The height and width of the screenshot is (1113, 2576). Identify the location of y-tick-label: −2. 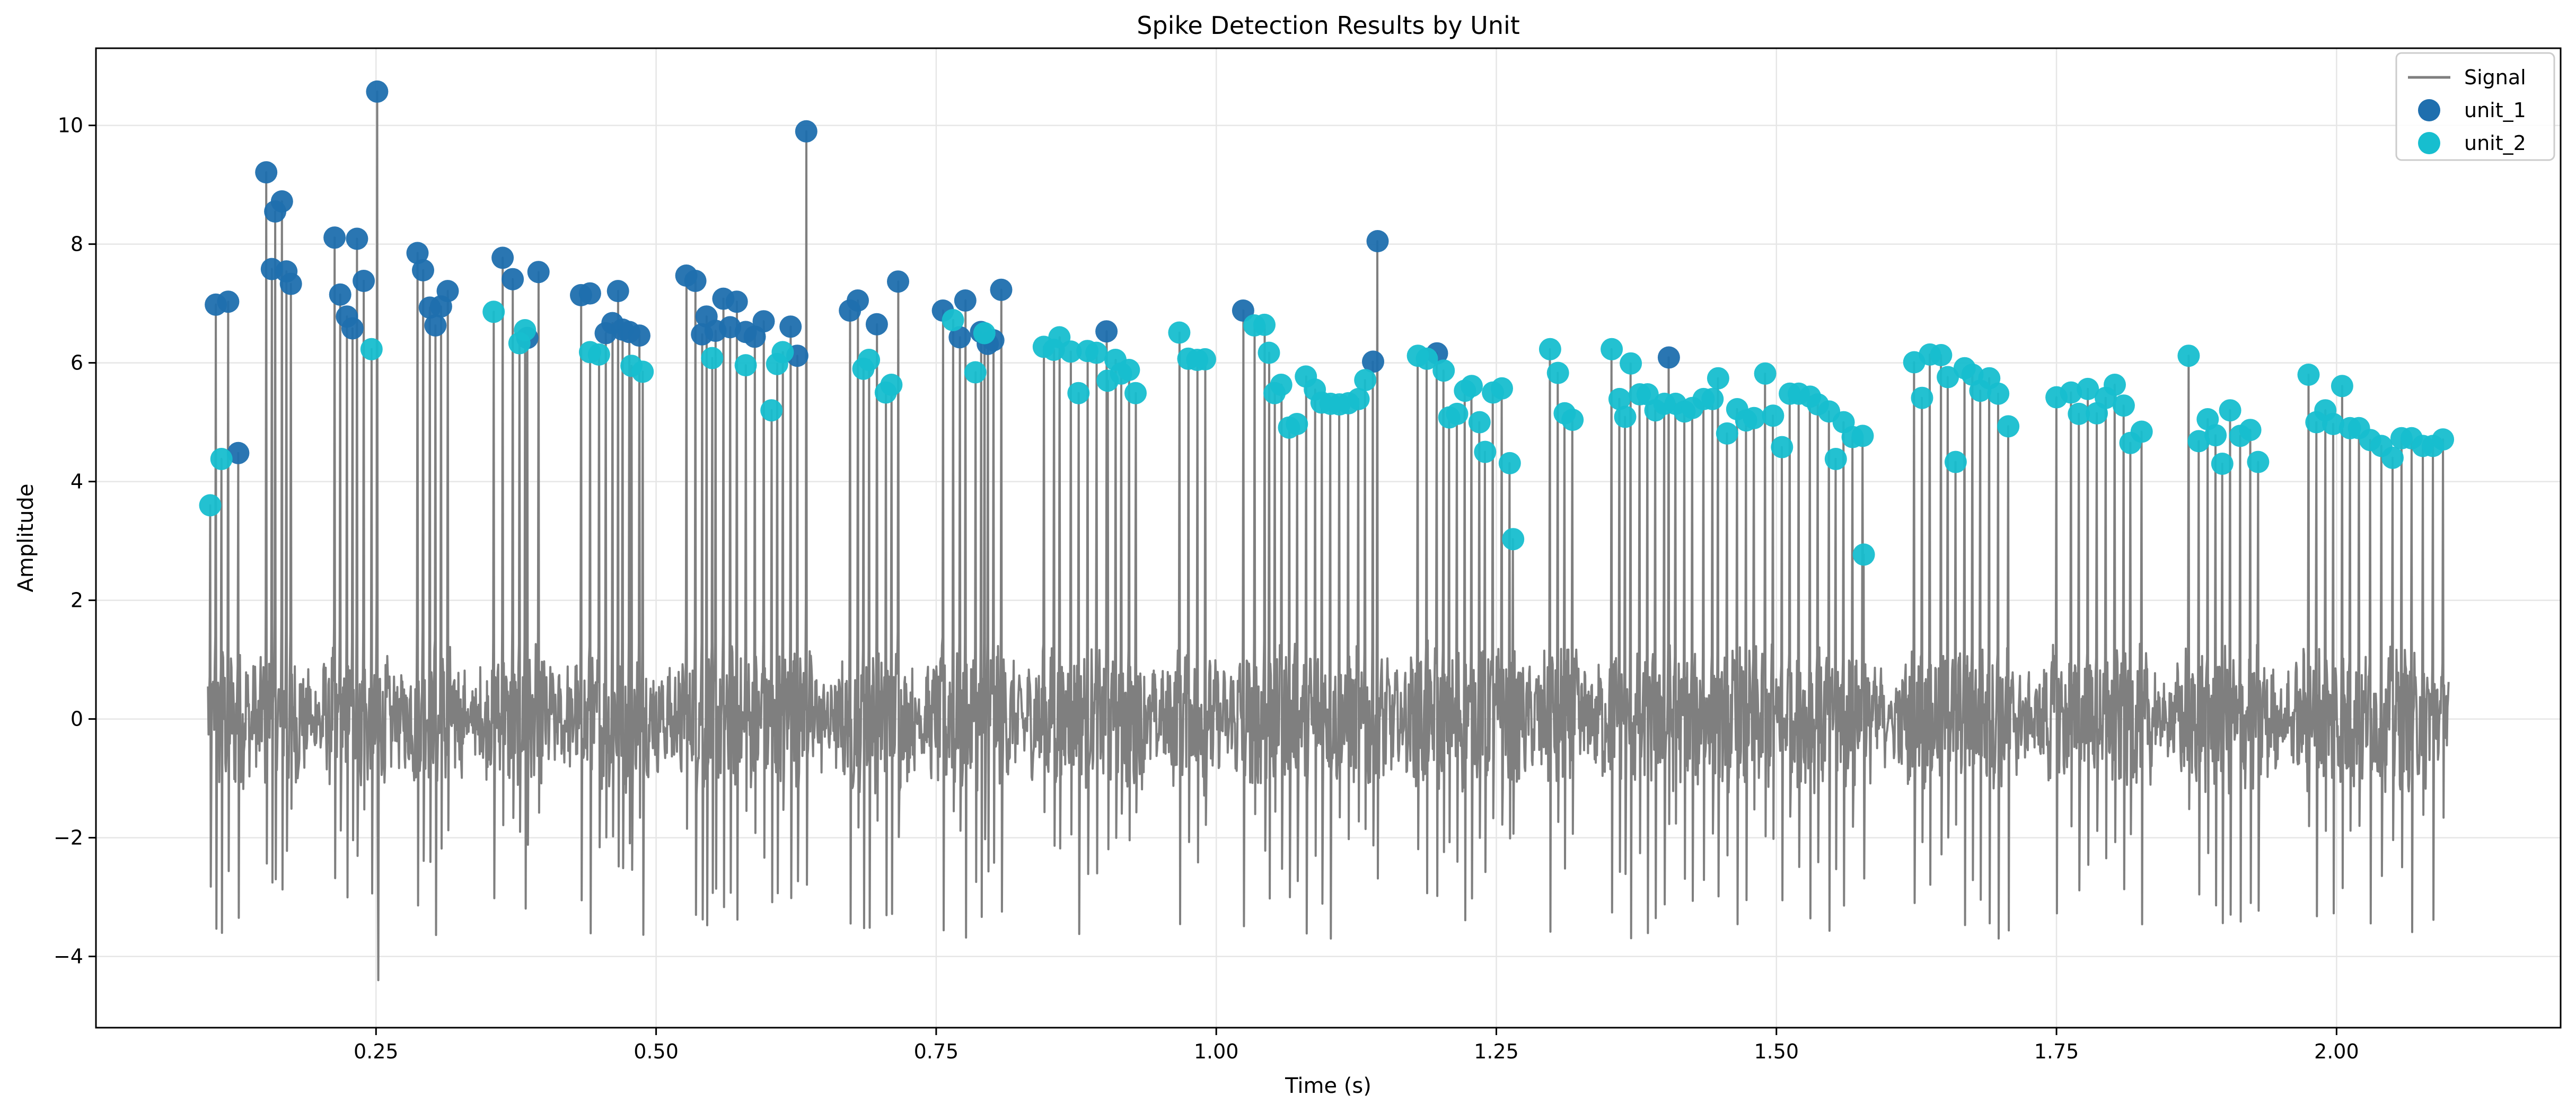
(68, 838).